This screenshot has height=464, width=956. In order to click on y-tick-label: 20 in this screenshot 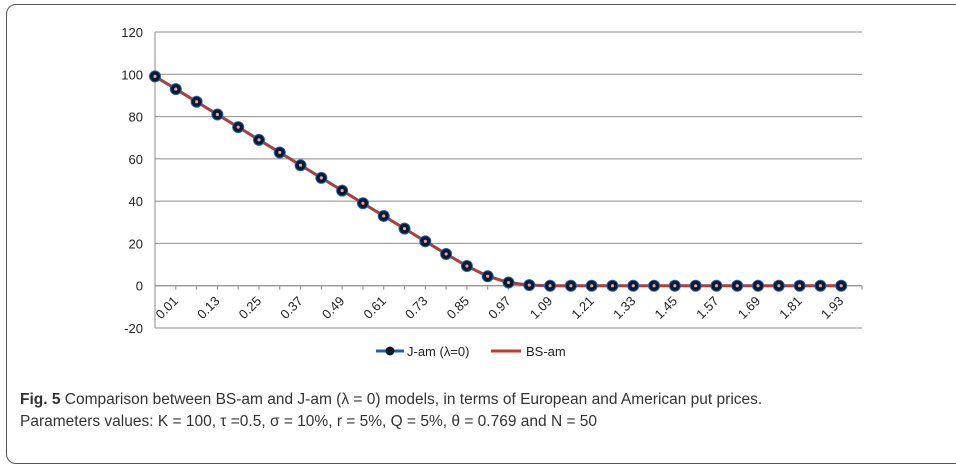, I will do `click(136, 243)`.